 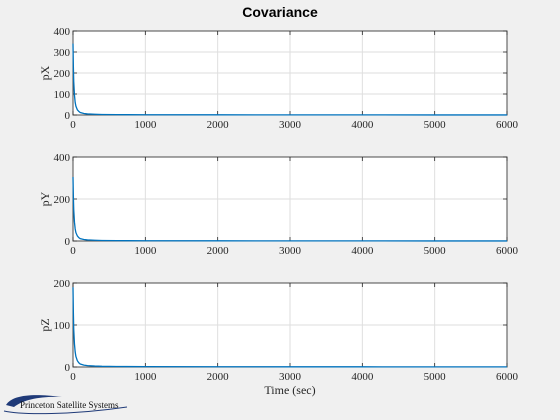 What do you see at coordinates (45, 198) in the screenshot?
I see `y-axis-label: pY` at bounding box center [45, 198].